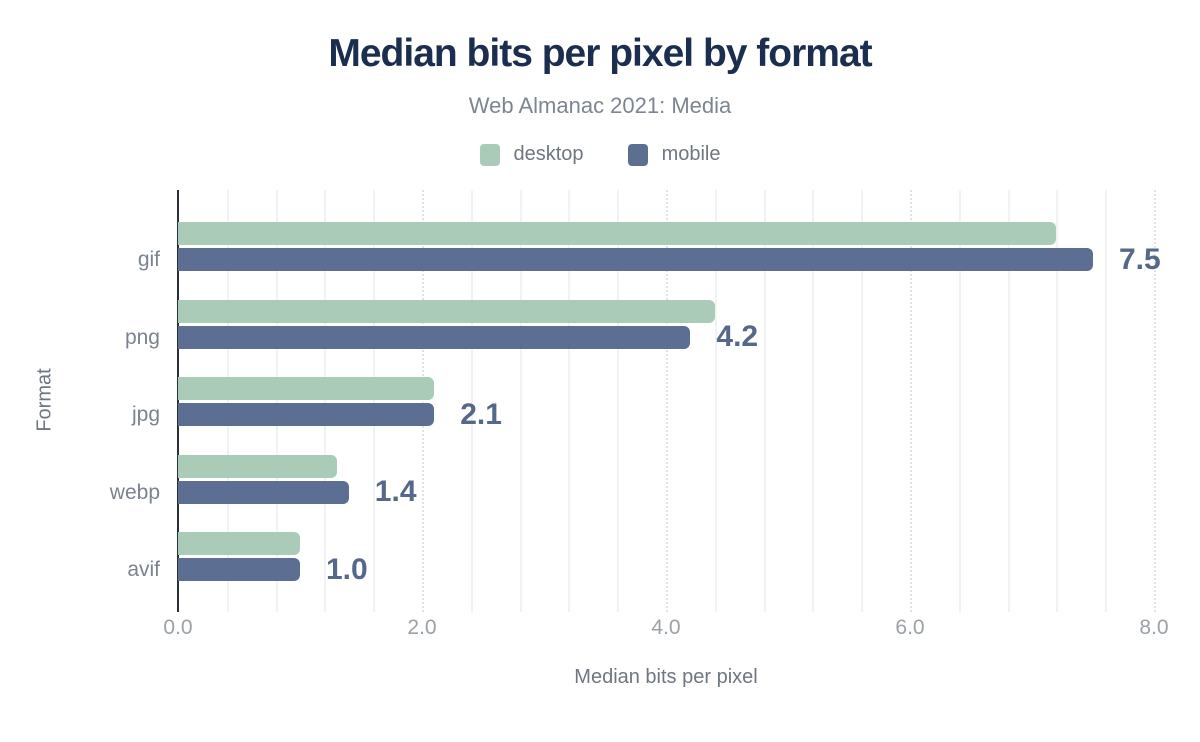 This screenshot has height=742, width=1200. I want to click on x-tick-4.0: 4.0, so click(666, 627).